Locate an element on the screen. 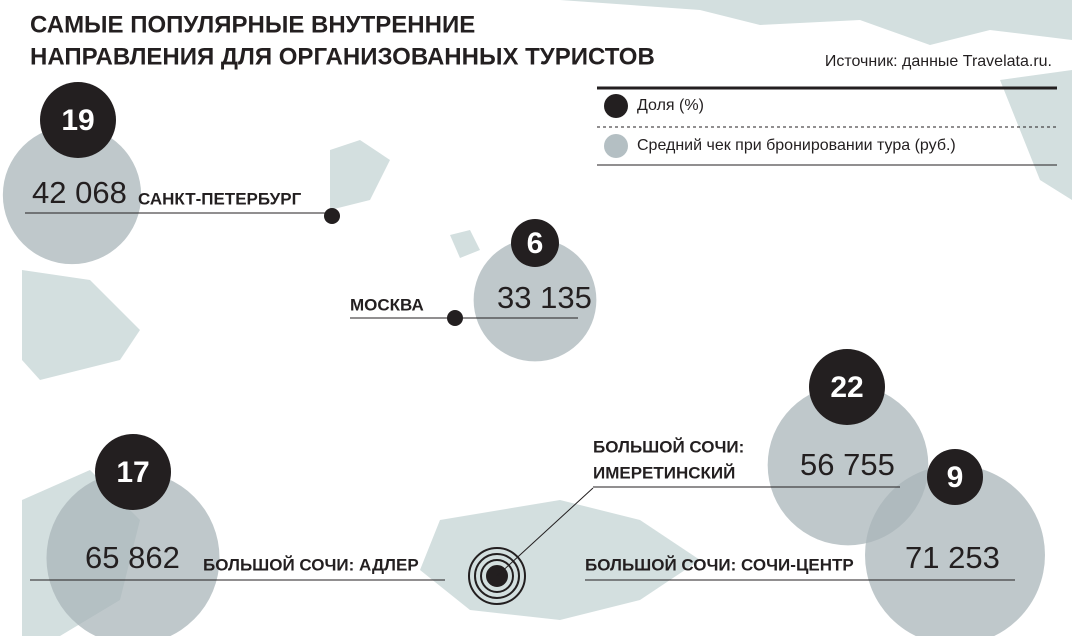  check-value: 65 862 is located at coordinates (132, 557).